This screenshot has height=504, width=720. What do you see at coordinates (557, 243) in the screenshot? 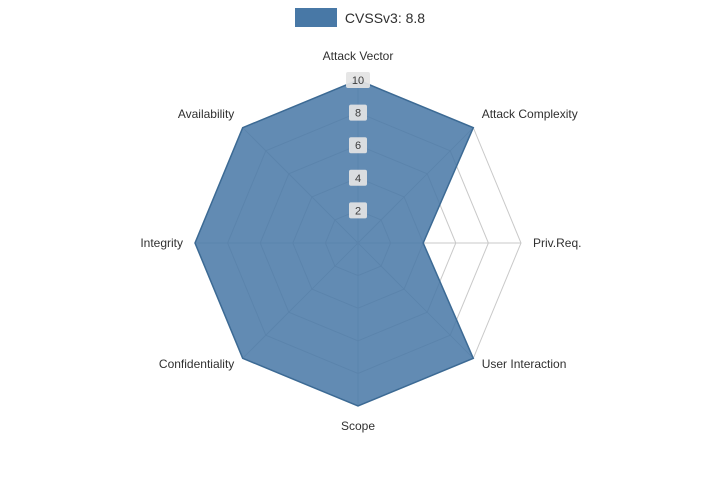
I see `axis-label-priv-req: Priv.Req.` at bounding box center [557, 243].